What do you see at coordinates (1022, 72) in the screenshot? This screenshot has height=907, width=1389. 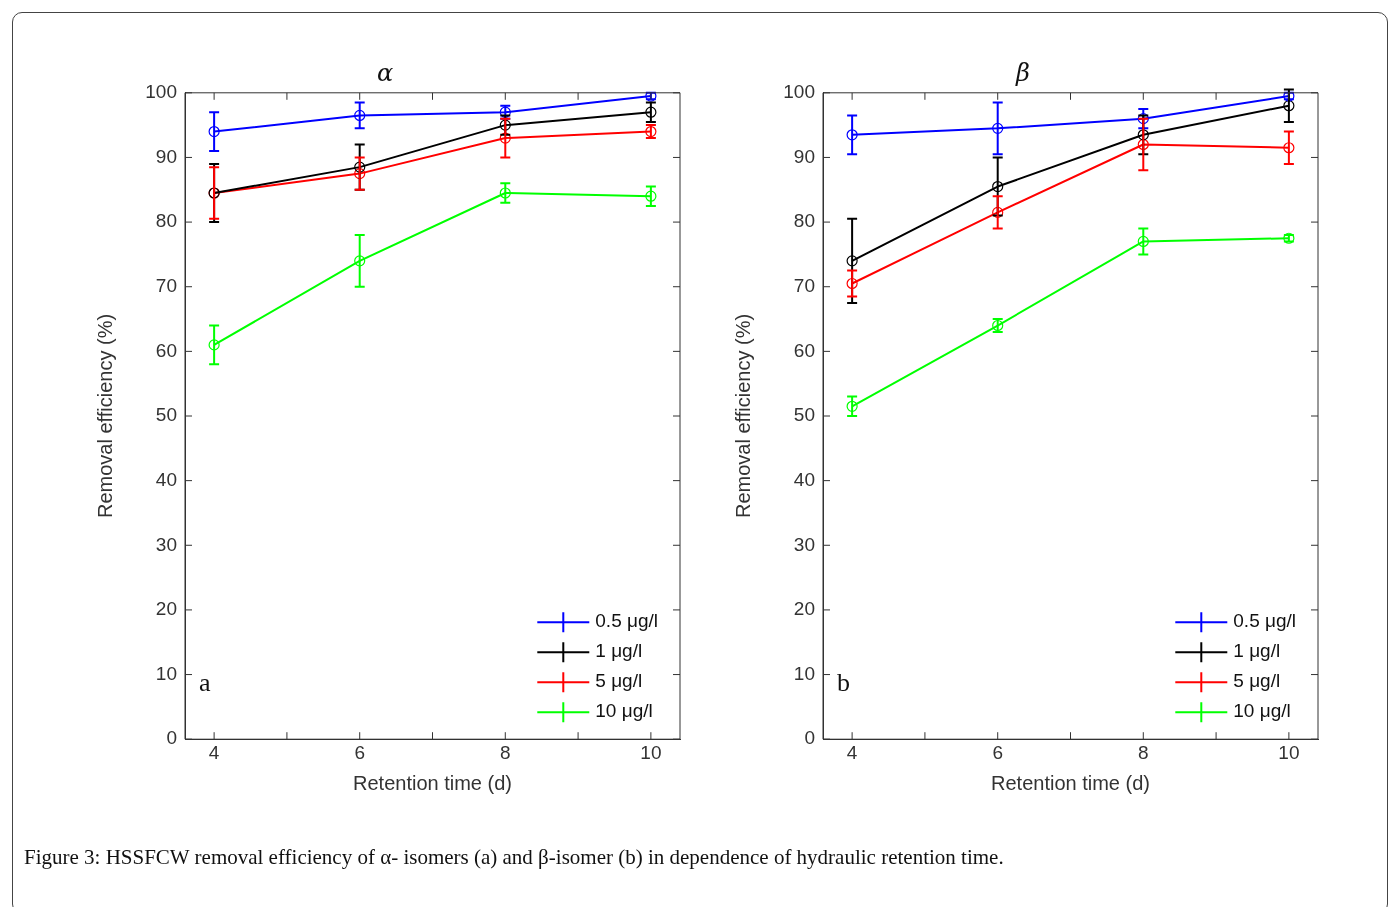 I see `chart-title: β` at bounding box center [1022, 72].